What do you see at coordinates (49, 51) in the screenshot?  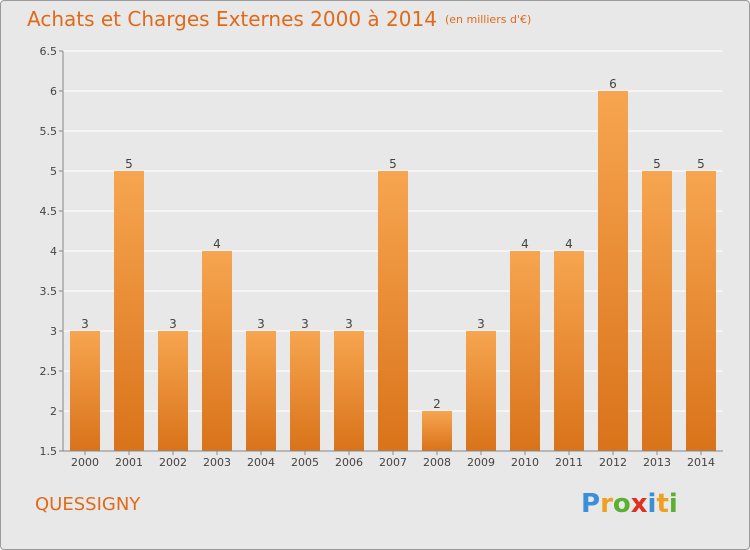 I see `y-tick-label: 6.5` at bounding box center [49, 51].